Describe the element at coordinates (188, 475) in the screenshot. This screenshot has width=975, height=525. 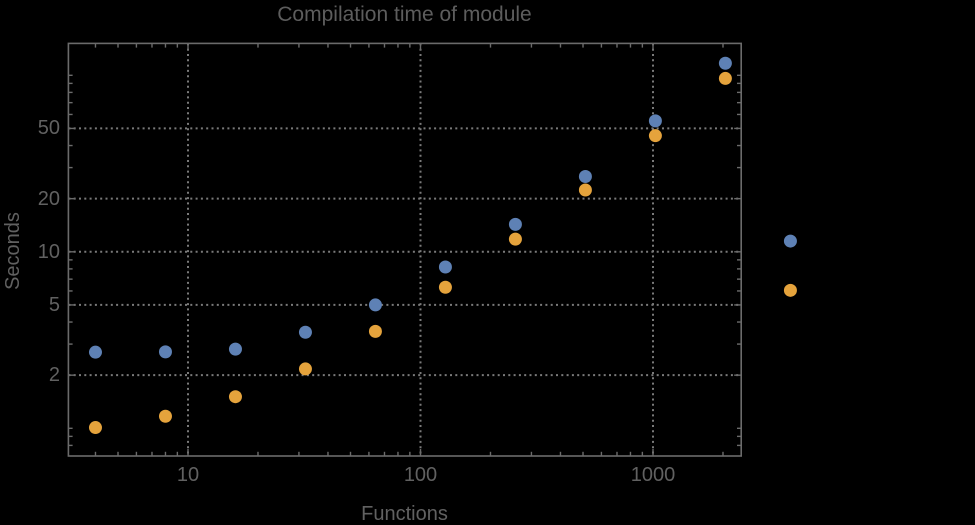
I see `x-tick-label-10: 10` at that location.